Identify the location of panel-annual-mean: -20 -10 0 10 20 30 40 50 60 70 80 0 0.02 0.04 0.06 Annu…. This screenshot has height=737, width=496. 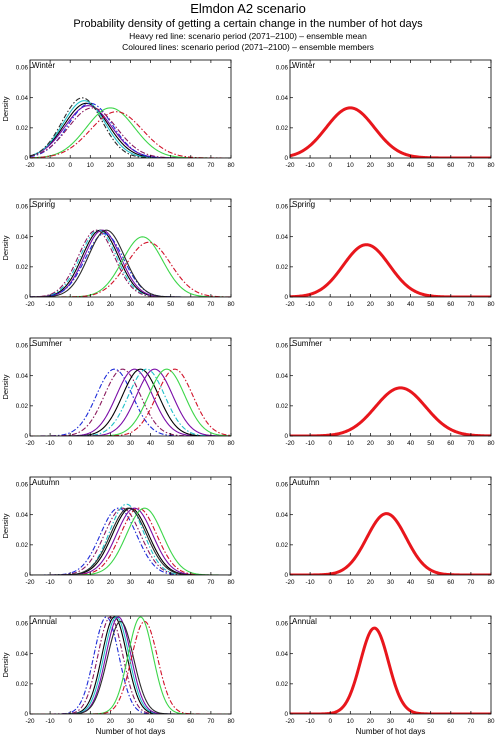
(385, 675).